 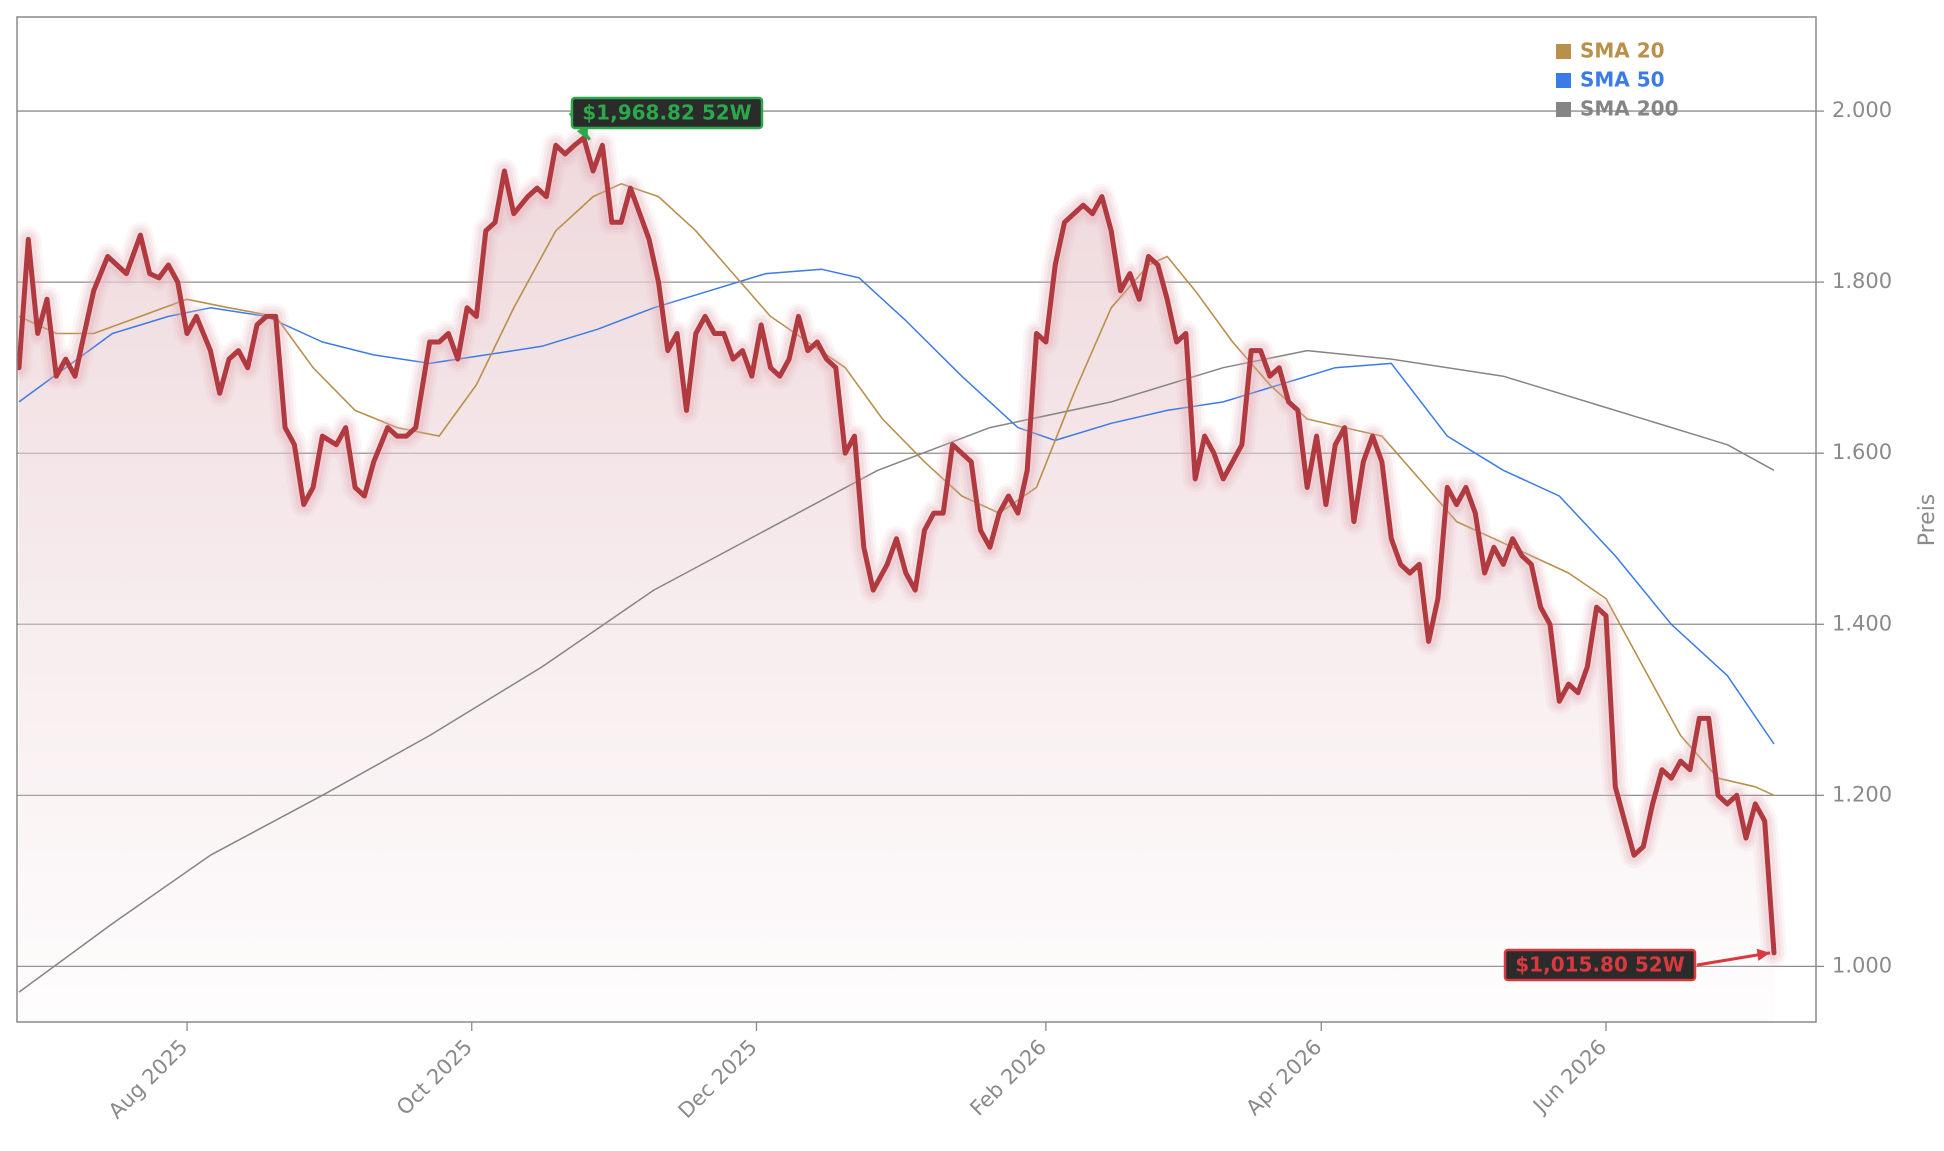 I want to click on x-tick-label: Aug 2025, so click(x=148, y=1079).